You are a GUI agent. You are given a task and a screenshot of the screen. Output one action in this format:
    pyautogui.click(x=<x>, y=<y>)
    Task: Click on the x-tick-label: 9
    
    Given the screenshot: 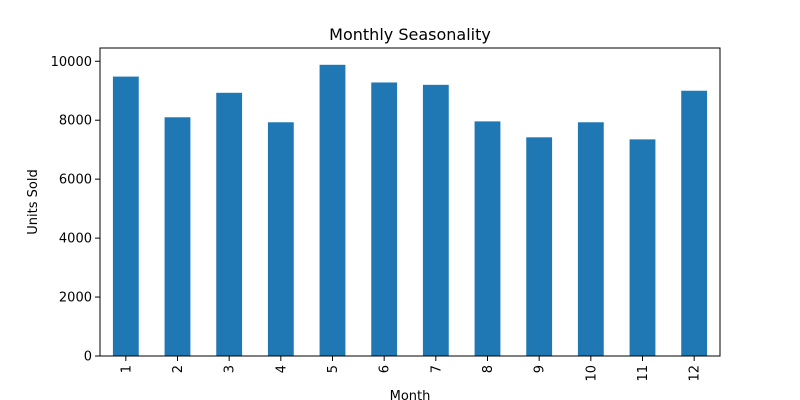 What is the action you would take?
    pyautogui.click(x=540, y=369)
    